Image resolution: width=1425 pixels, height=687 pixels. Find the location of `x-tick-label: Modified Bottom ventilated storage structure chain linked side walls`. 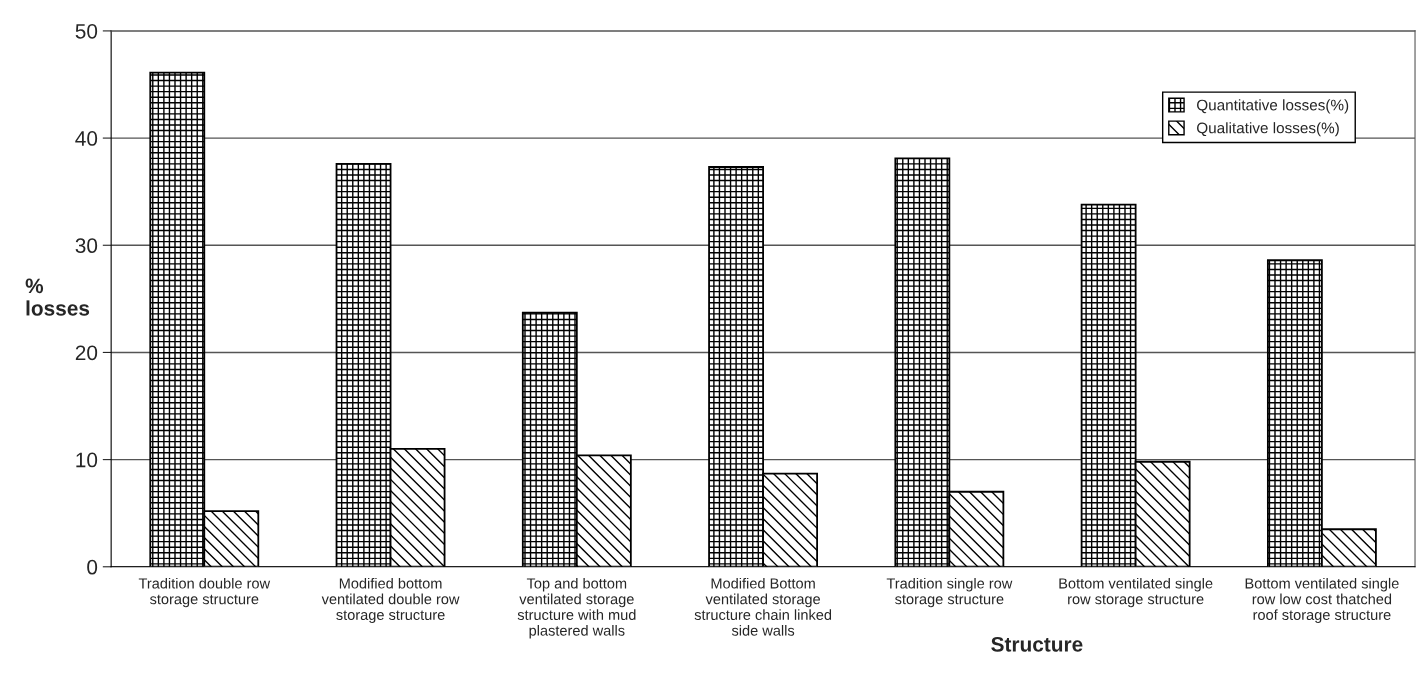

x-tick-label: Modified Bottom ventilated storage structure chain linked side walls is located at coordinates (763, 606).